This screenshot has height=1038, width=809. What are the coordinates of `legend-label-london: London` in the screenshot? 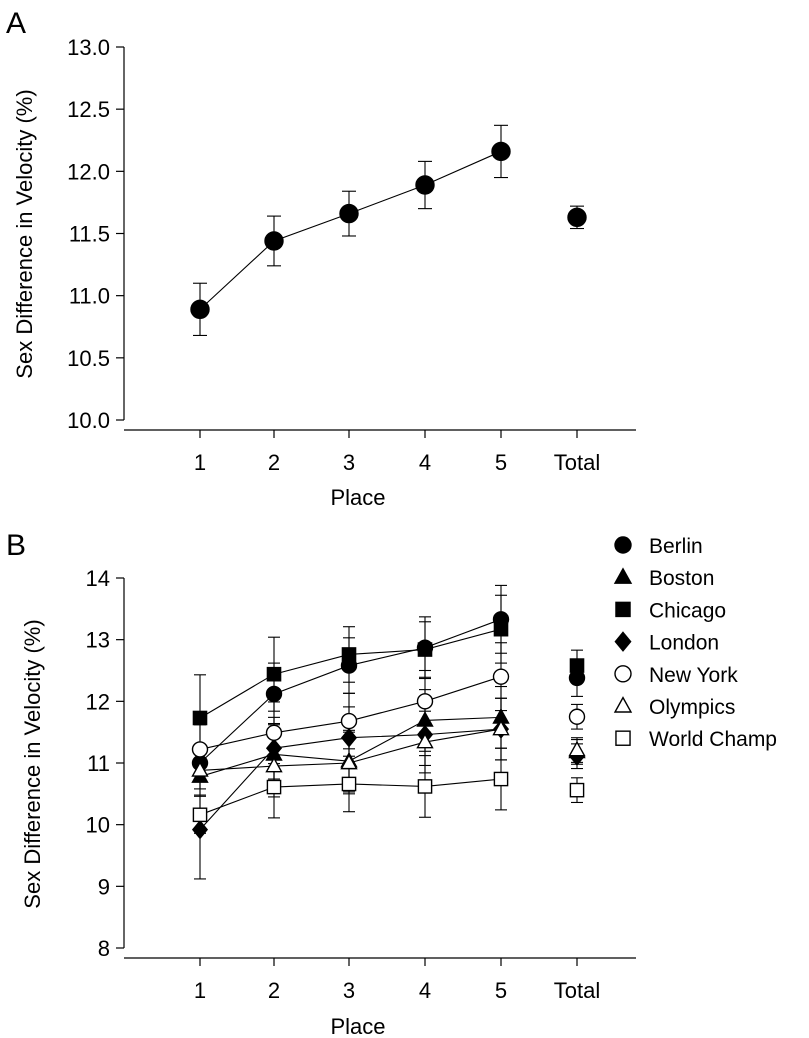 It's located at (684, 643).